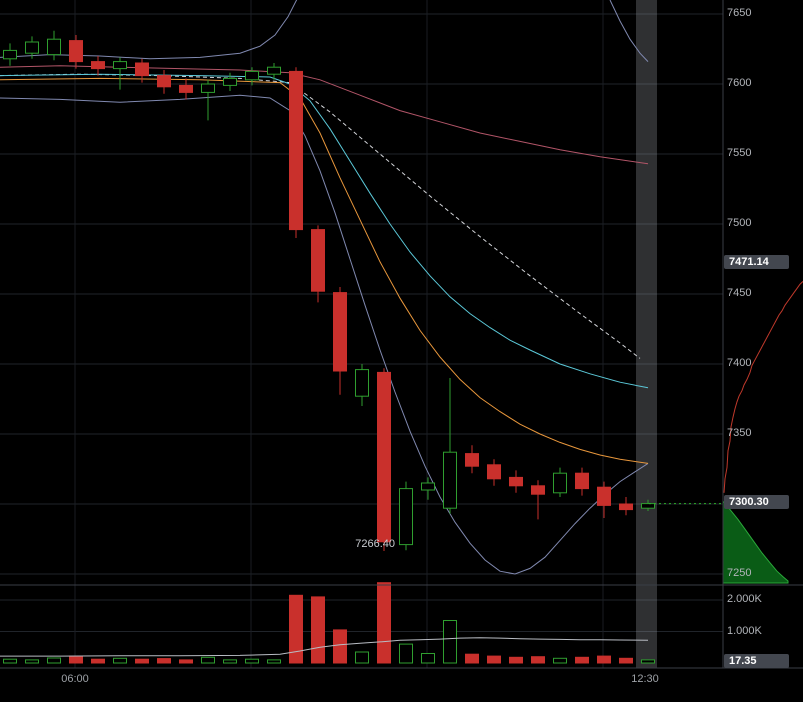 The height and width of the screenshot is (702, 803). I want to click on bb-upper-left-line, so click(149, 30).